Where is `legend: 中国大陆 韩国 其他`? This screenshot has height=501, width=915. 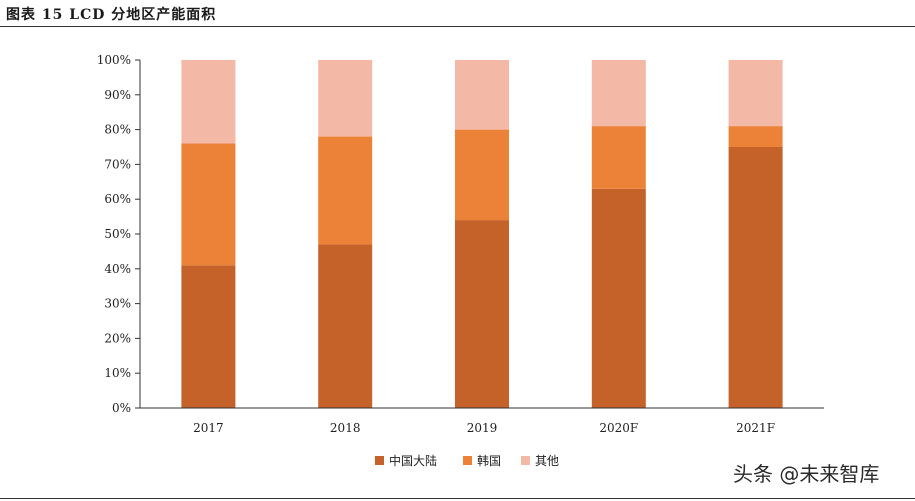 legend: 中国大陆 韩国 其他 is located at coordinates (467, 460).